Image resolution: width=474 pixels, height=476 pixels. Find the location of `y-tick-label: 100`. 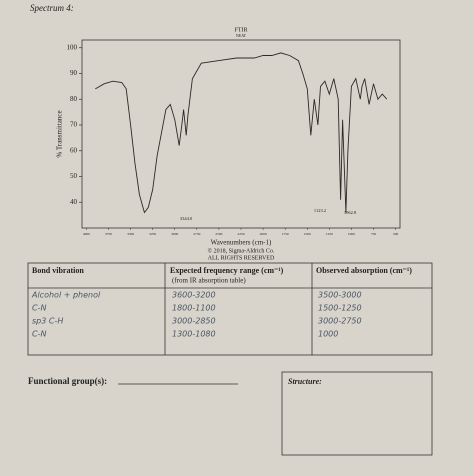

y-tick-label: 100 is located at coordinates (72, 47).